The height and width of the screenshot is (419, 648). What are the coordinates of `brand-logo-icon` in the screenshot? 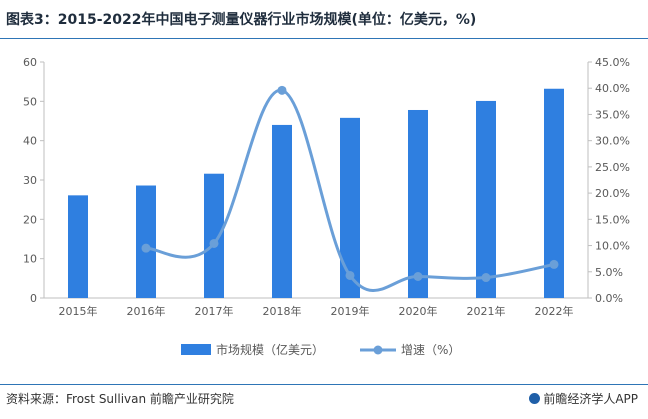 It's located at (535, 398).